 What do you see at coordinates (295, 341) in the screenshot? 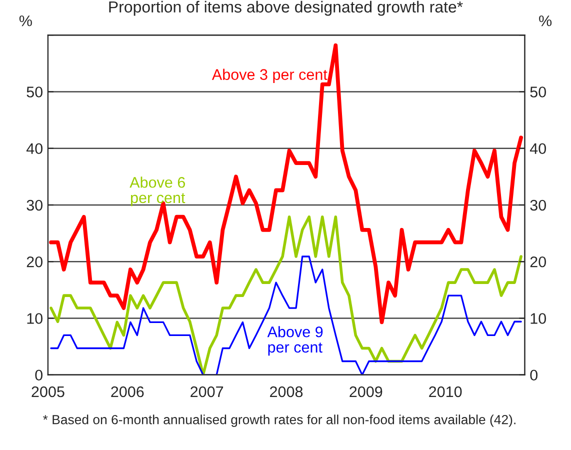
I see `series-label: Above 9 per cent` at bounding box center [295, 341].